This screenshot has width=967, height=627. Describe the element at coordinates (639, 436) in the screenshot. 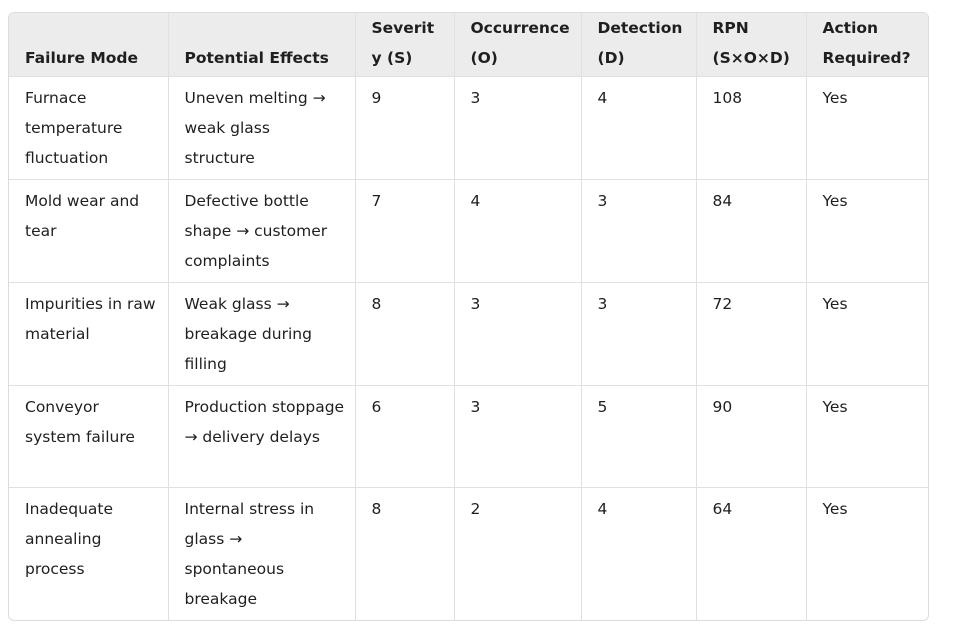

I see `table-cell: 5` at that location.